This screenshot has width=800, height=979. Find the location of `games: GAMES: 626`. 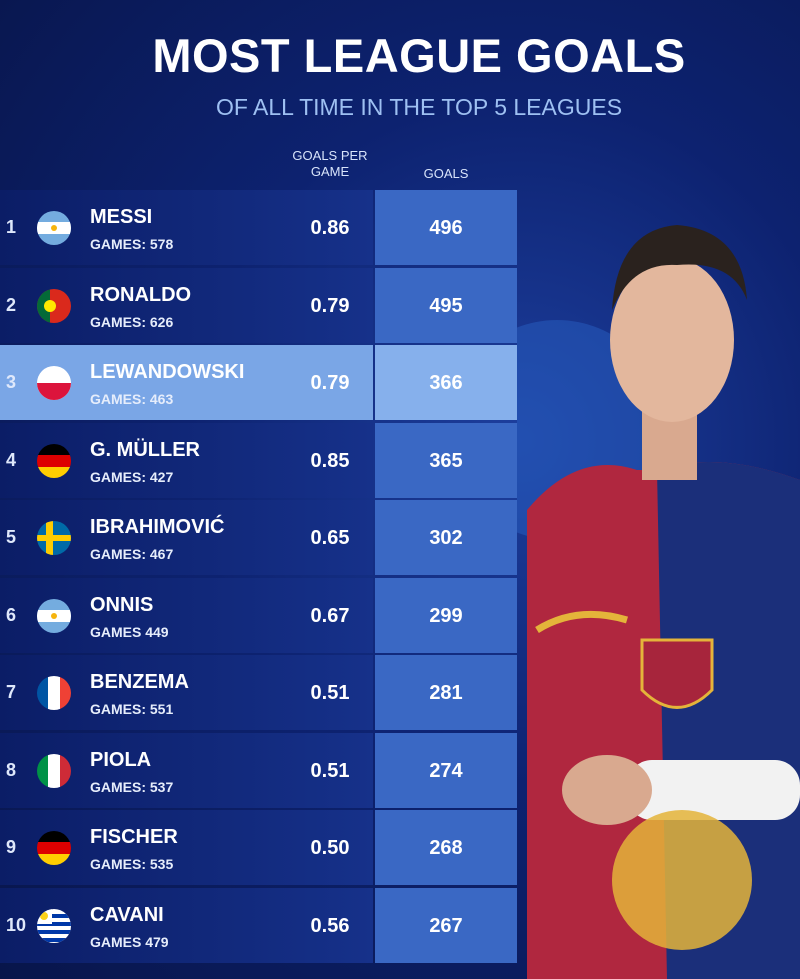

games: GAMES: 626 is located at coordinates (132, 322).